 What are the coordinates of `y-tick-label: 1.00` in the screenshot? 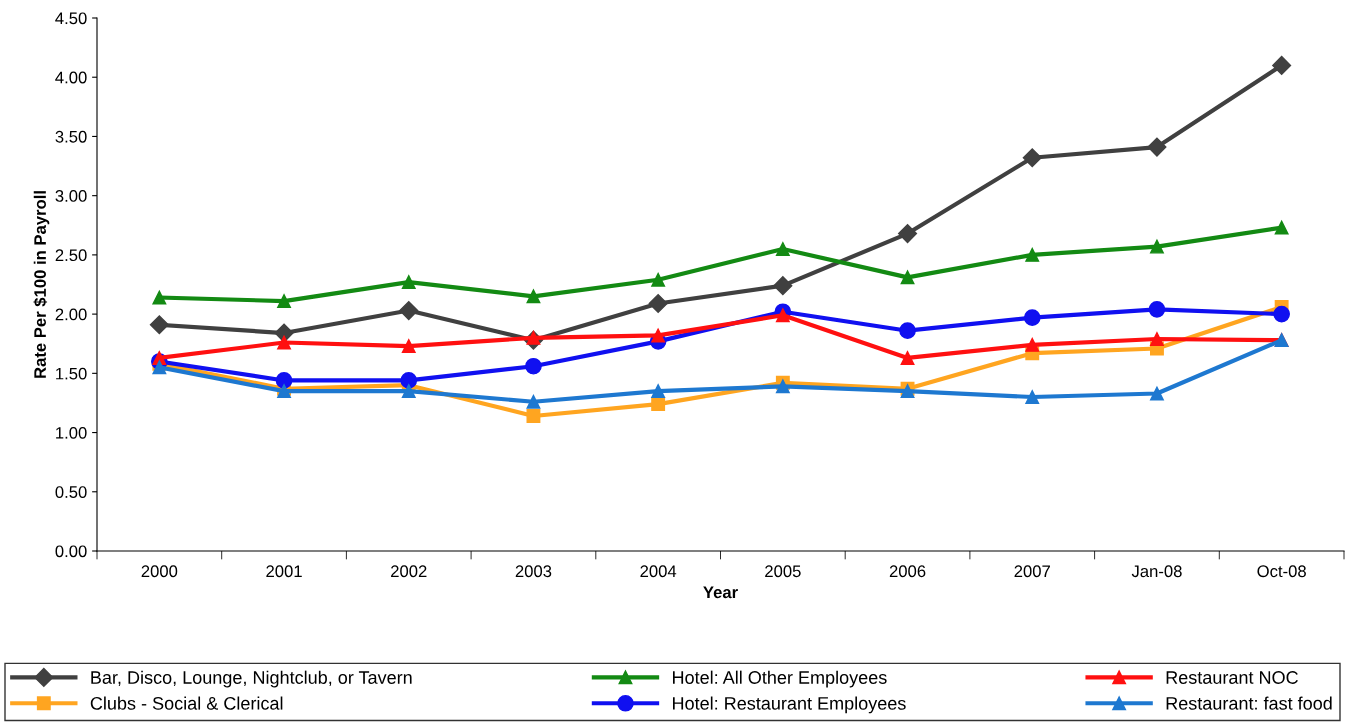 It's located at (71, 432).